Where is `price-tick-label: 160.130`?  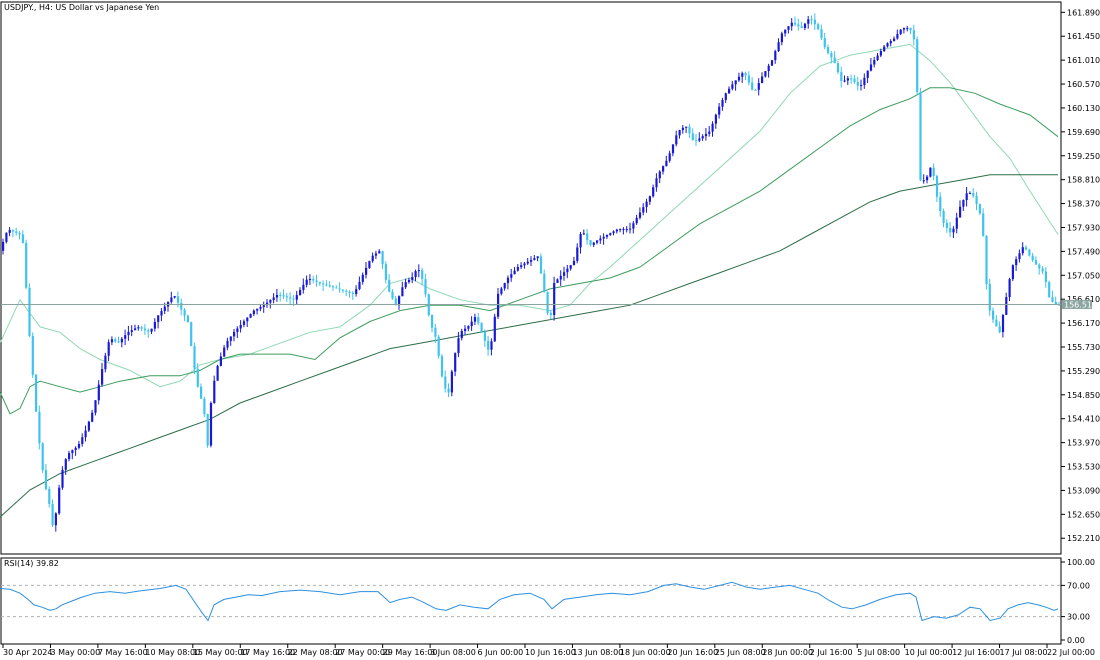 price-tick-label: 160.130 is located at coordinates (1083, 108).